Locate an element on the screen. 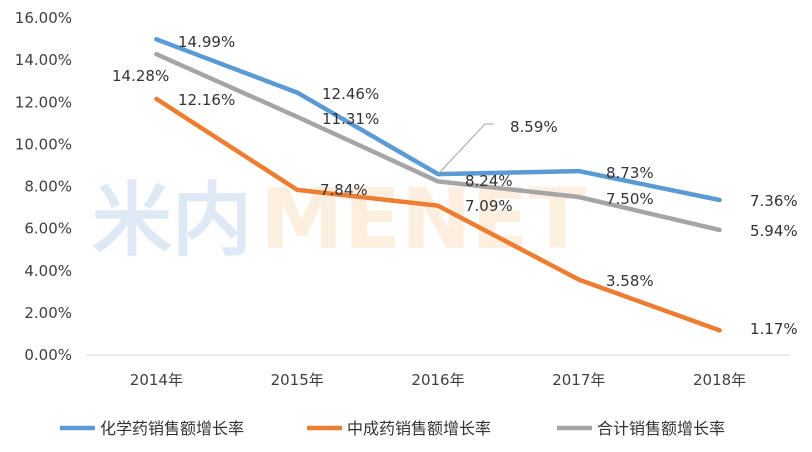 This screenshot has width=812, height=452. data-label: 7.36% is located at coordinates (774, 201).